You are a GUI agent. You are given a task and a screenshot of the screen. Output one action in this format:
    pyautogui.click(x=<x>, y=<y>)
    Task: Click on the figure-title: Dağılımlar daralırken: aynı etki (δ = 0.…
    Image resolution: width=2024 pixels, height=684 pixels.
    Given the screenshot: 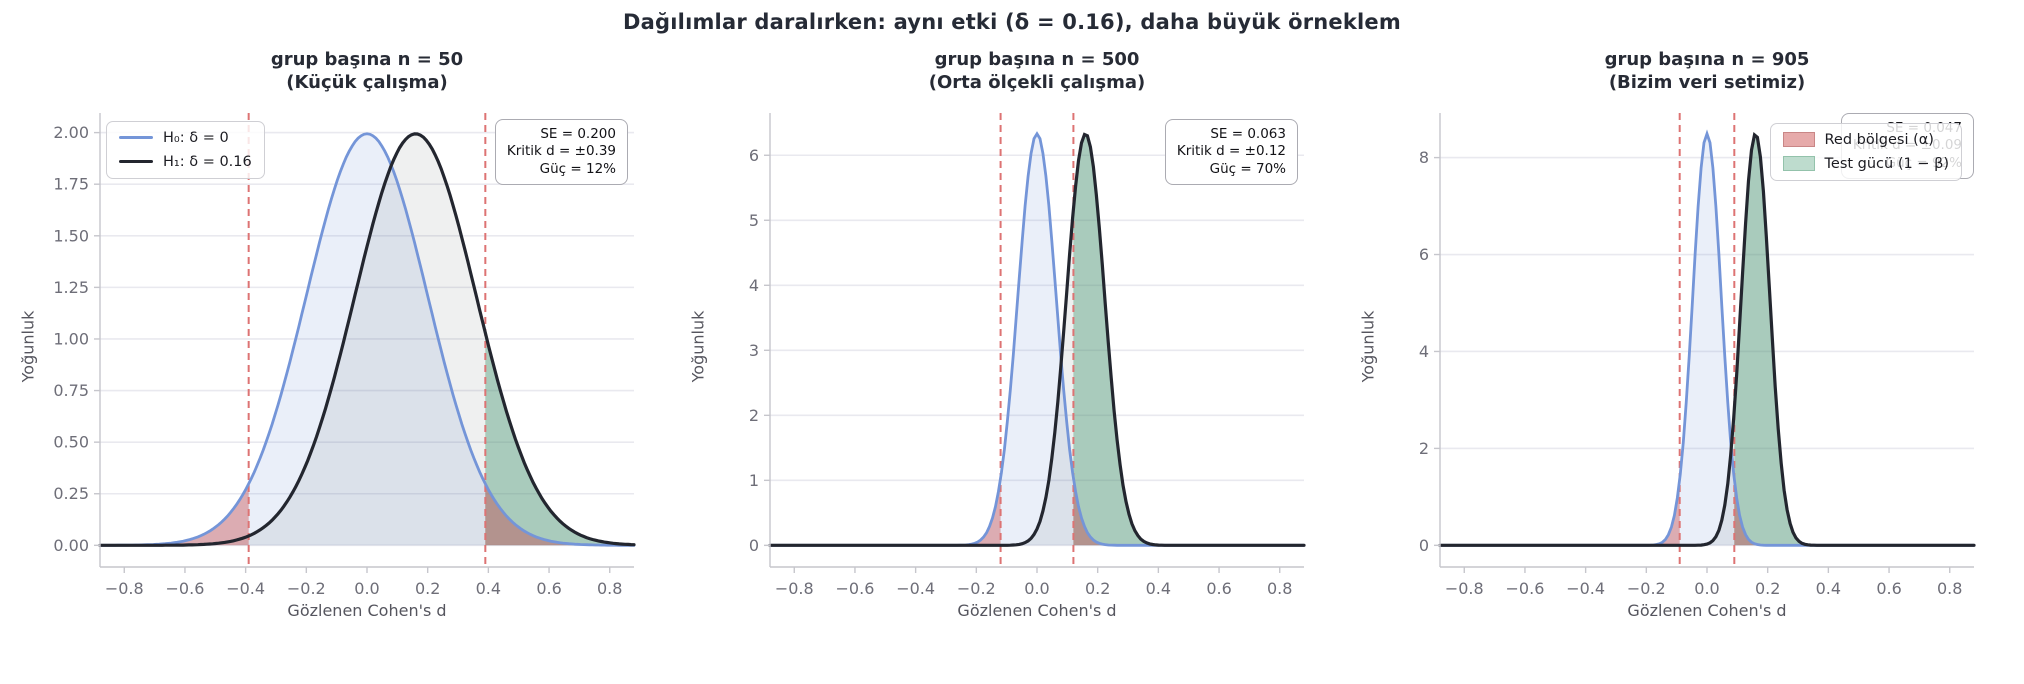 What is the action you would take?
    pyautogui.click(x=1012, y=22)
    